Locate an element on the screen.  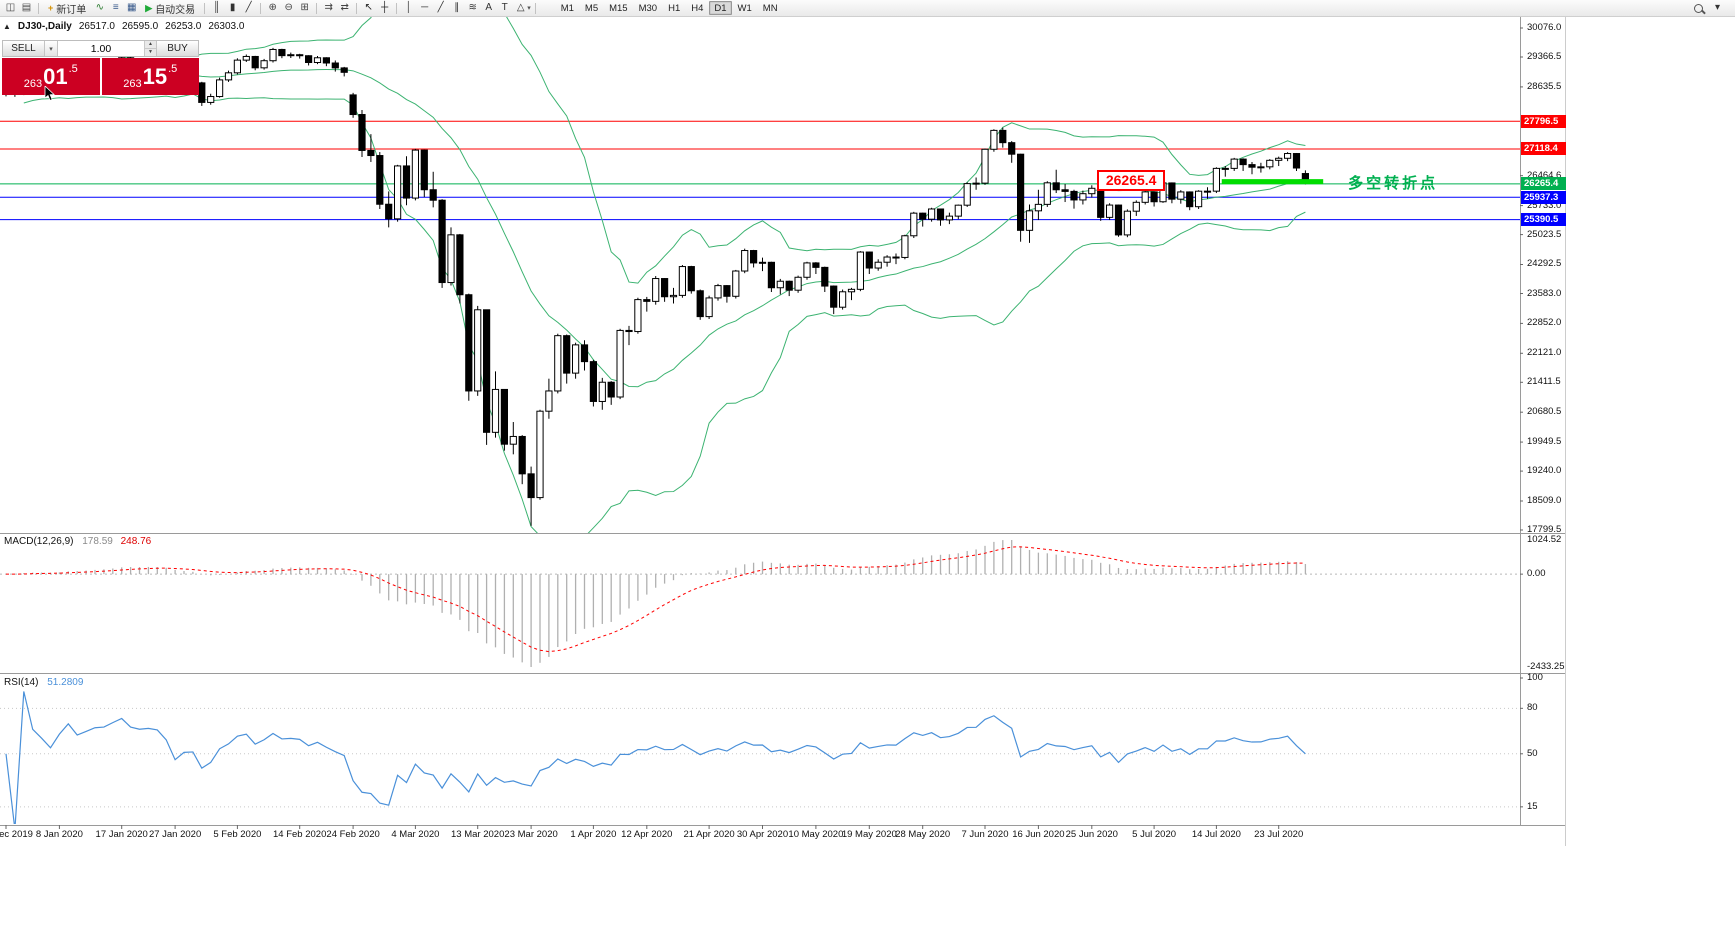
macd-main-value: 178.59 is located at coordinates (97, 541).